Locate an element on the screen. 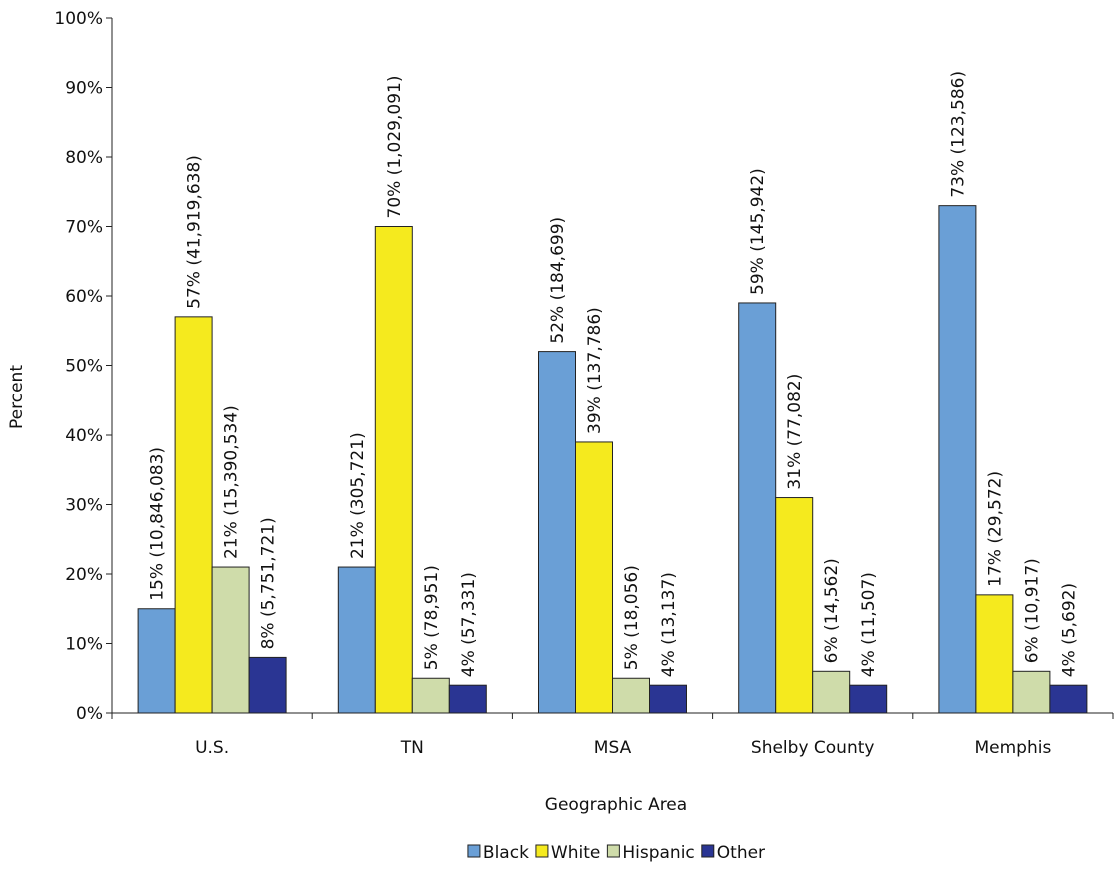 This screenshot has width=1115, height=882. legend-item: Hispanic is located at coordinates (650, 853).